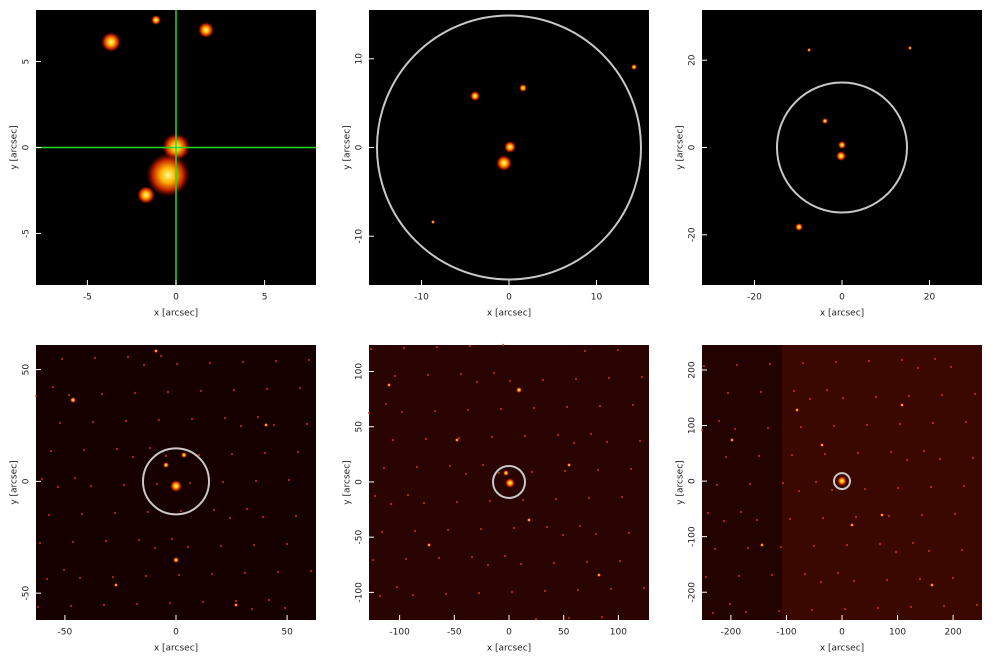 Image resolution: width=993 pixels, height=659 pixels. What do you see at coordinates (360, 537) in the screenshot?
I see `y-tick-label: -50` at bounding box center [360, 537].